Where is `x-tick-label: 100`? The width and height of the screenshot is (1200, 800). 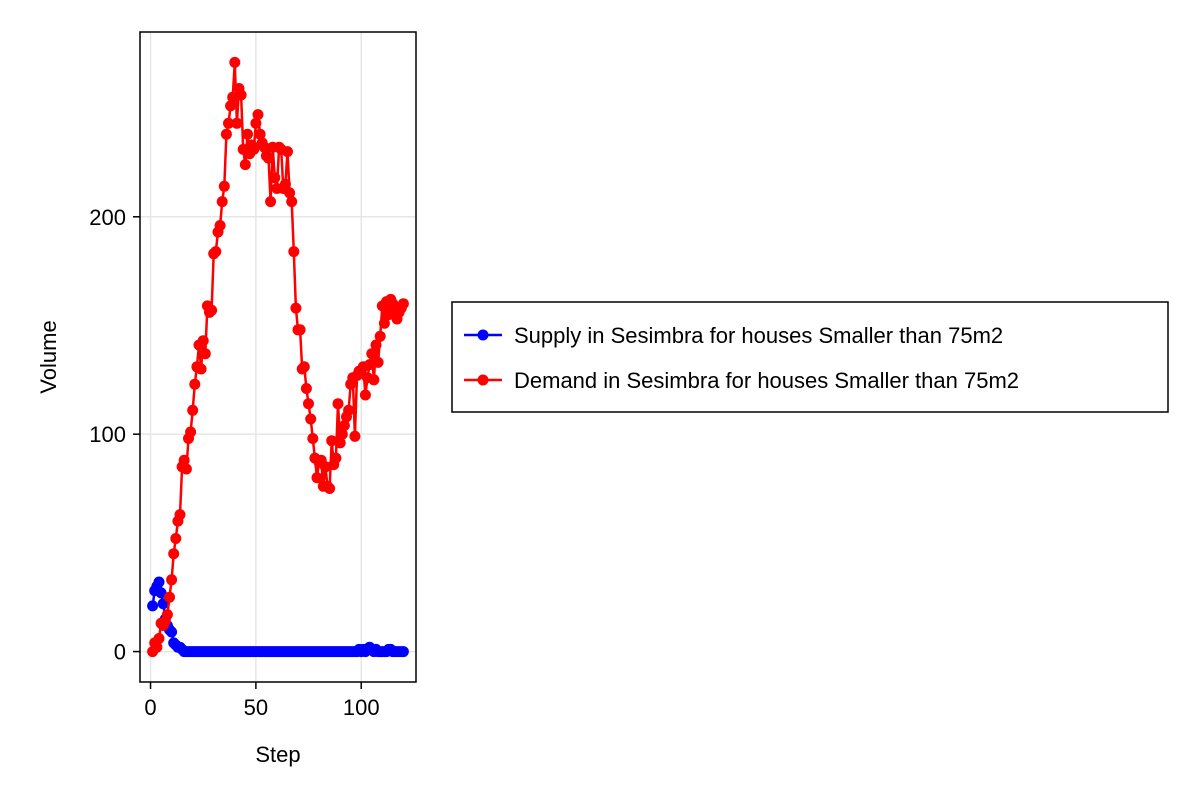 x-tick-label: 100 is located at coordinates (361, 707).